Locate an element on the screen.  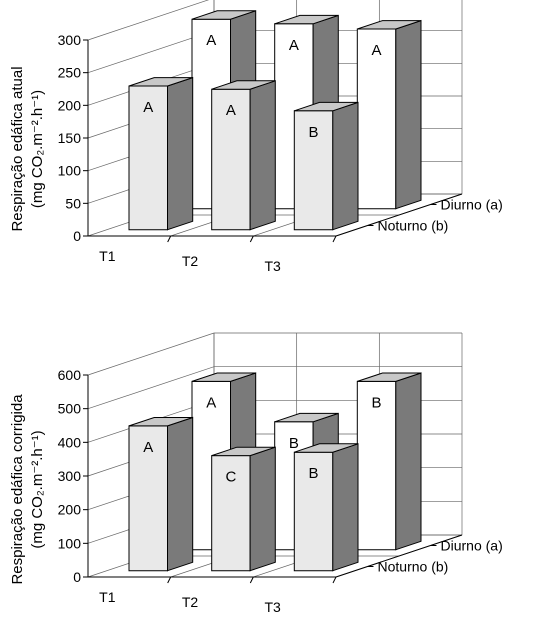
y-tick-label: 500 is located at coordinates (70, 409).